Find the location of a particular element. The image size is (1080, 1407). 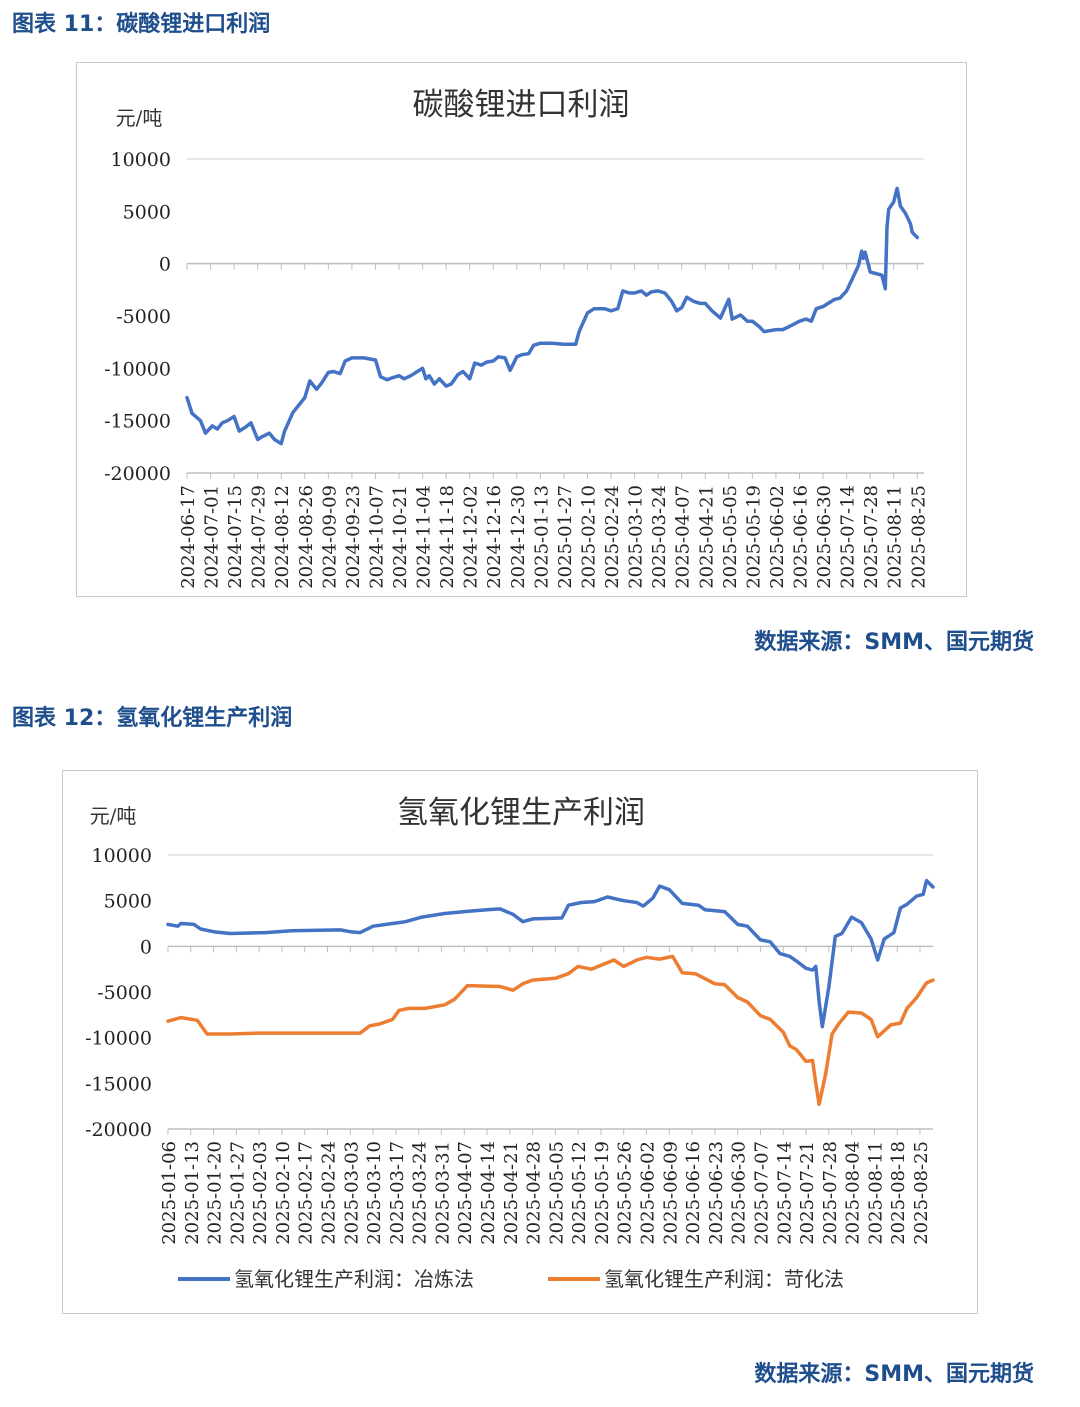

x-tick-label: 2025-07-07 is located at coordinates (761, 1193).